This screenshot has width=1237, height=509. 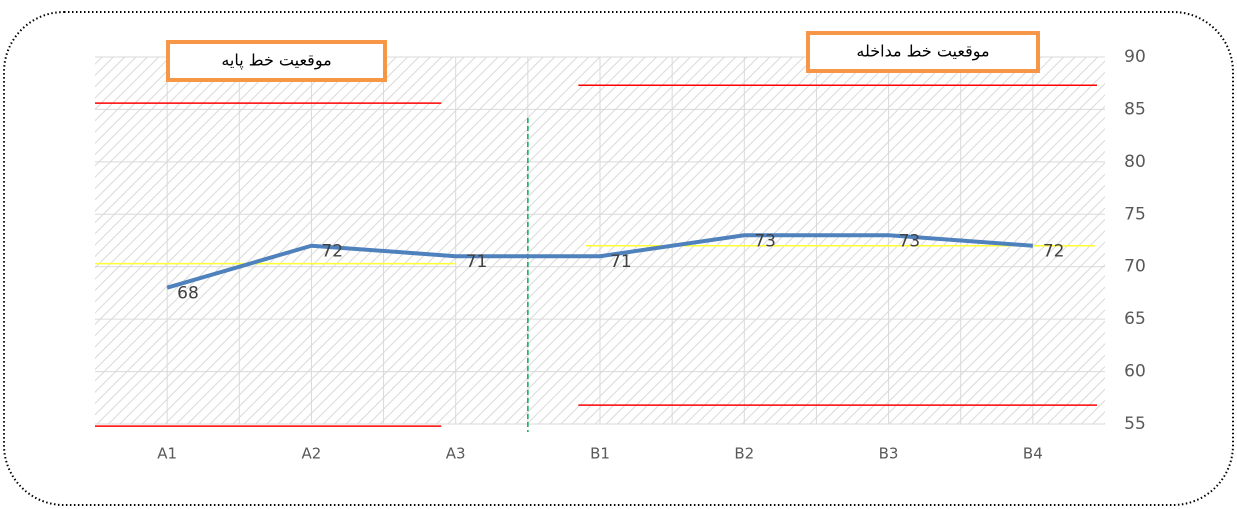 I want to click on x-tick-label: B3, so click(x=889, y=454).